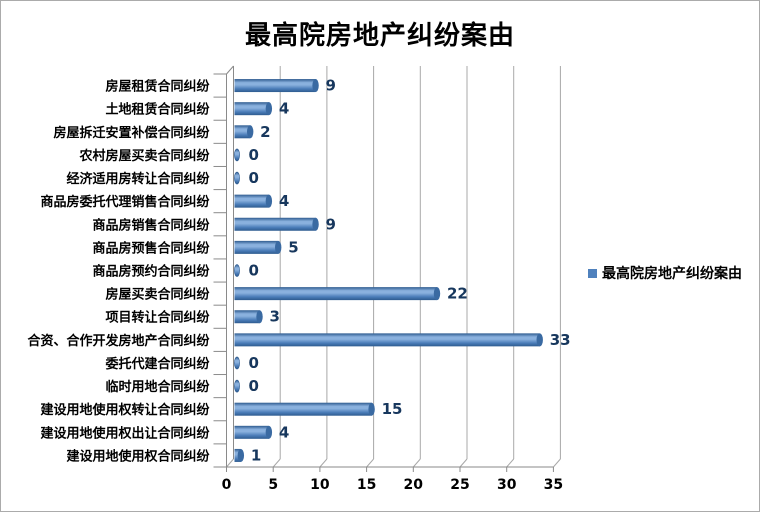 The image size is (760, 512). What do you see at coordinates (157, 295) in the screenshot?
I see `category-label: 房屋买卖合同纠纷` at bounding box center [157, 295].